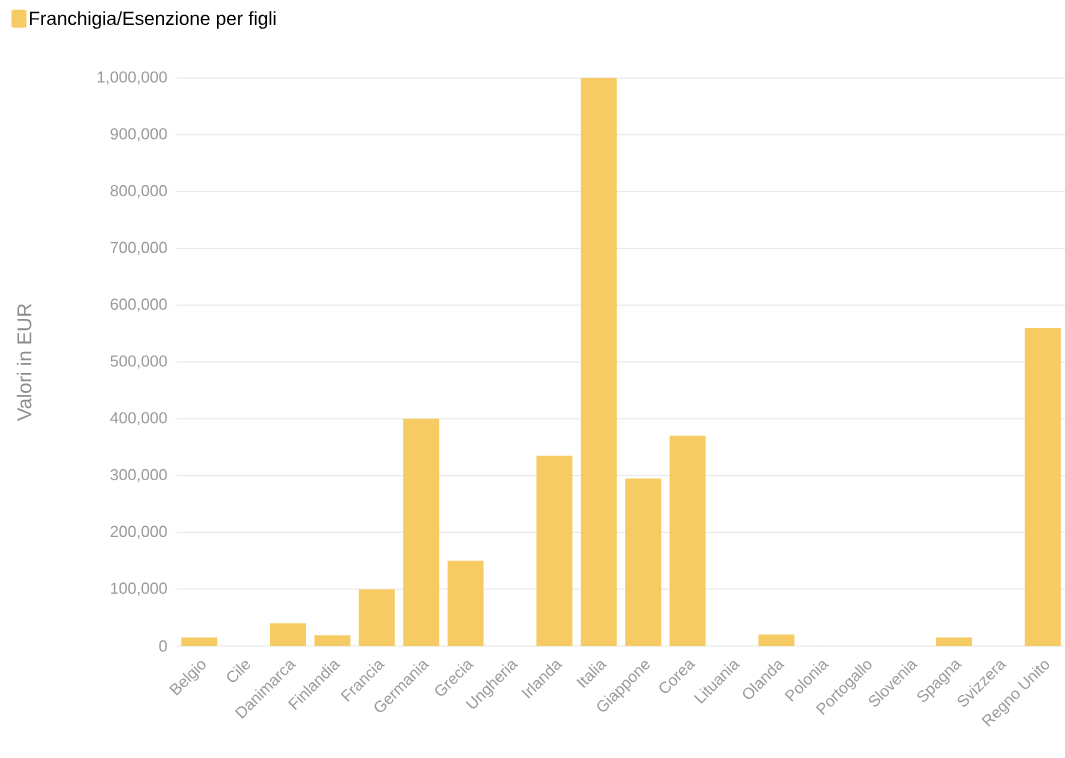 The image size is (1065, 758). What do you see at coordinates (153, 20) in the screenshot?
I see `legend-label: Franchigia/Esenzione per figli` at bounding box center [153, 20].